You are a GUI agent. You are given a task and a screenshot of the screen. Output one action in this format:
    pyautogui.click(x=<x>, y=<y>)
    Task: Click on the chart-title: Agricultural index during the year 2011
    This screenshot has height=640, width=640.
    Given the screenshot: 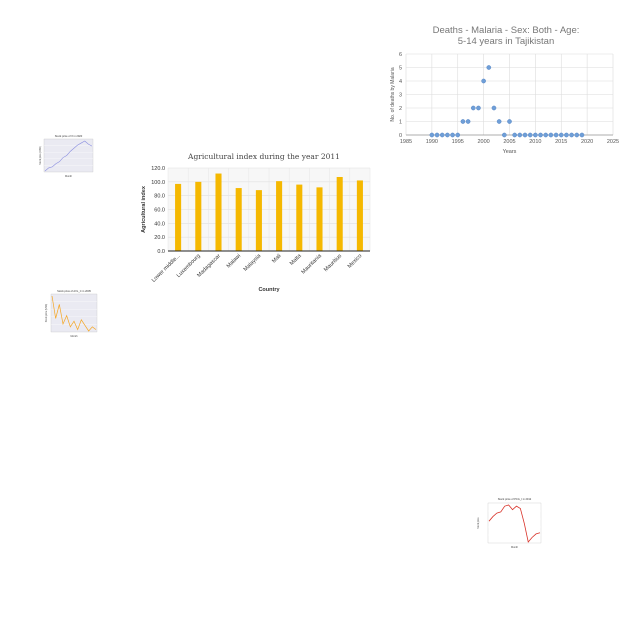 What is the action you would take?
    pyautogui.click(x=263, y=156)
    